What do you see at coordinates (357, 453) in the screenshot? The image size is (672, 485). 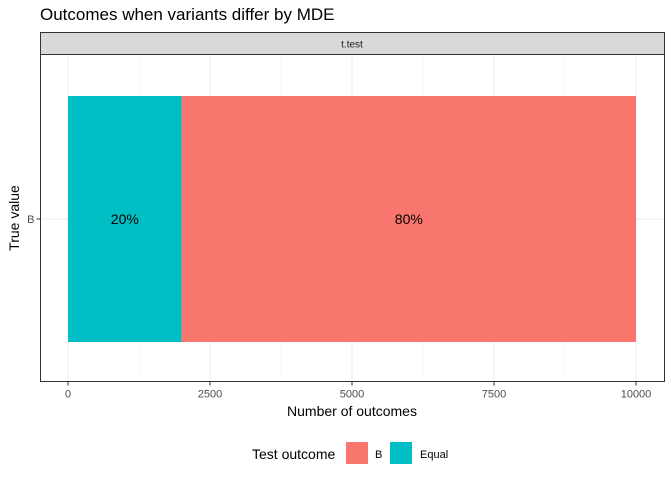 I see `legend-key-b` at bounding box center [357, 453].